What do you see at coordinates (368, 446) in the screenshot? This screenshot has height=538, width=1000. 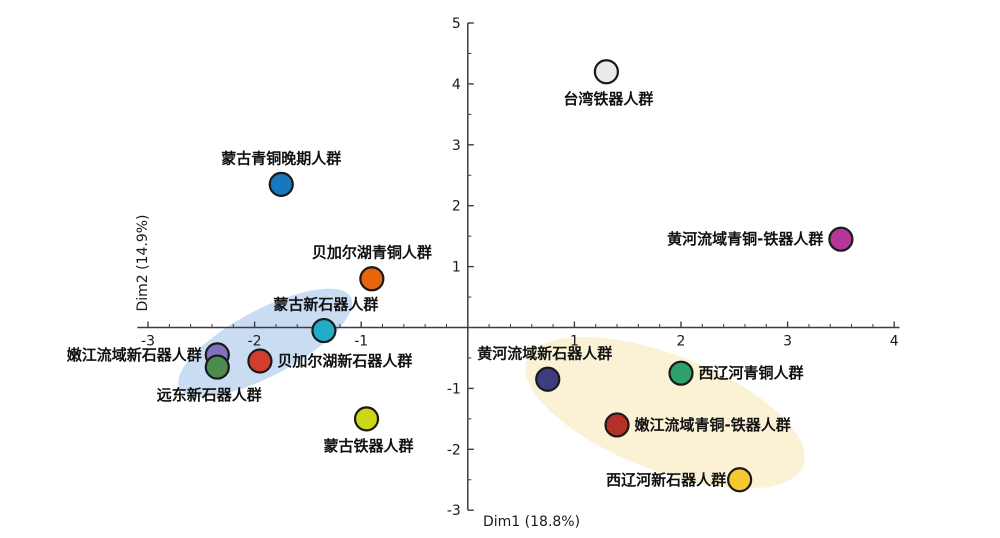 I see `data-point-label-mongolia-iron: 蒙古铁器人群` at bounding box center [368, 446].